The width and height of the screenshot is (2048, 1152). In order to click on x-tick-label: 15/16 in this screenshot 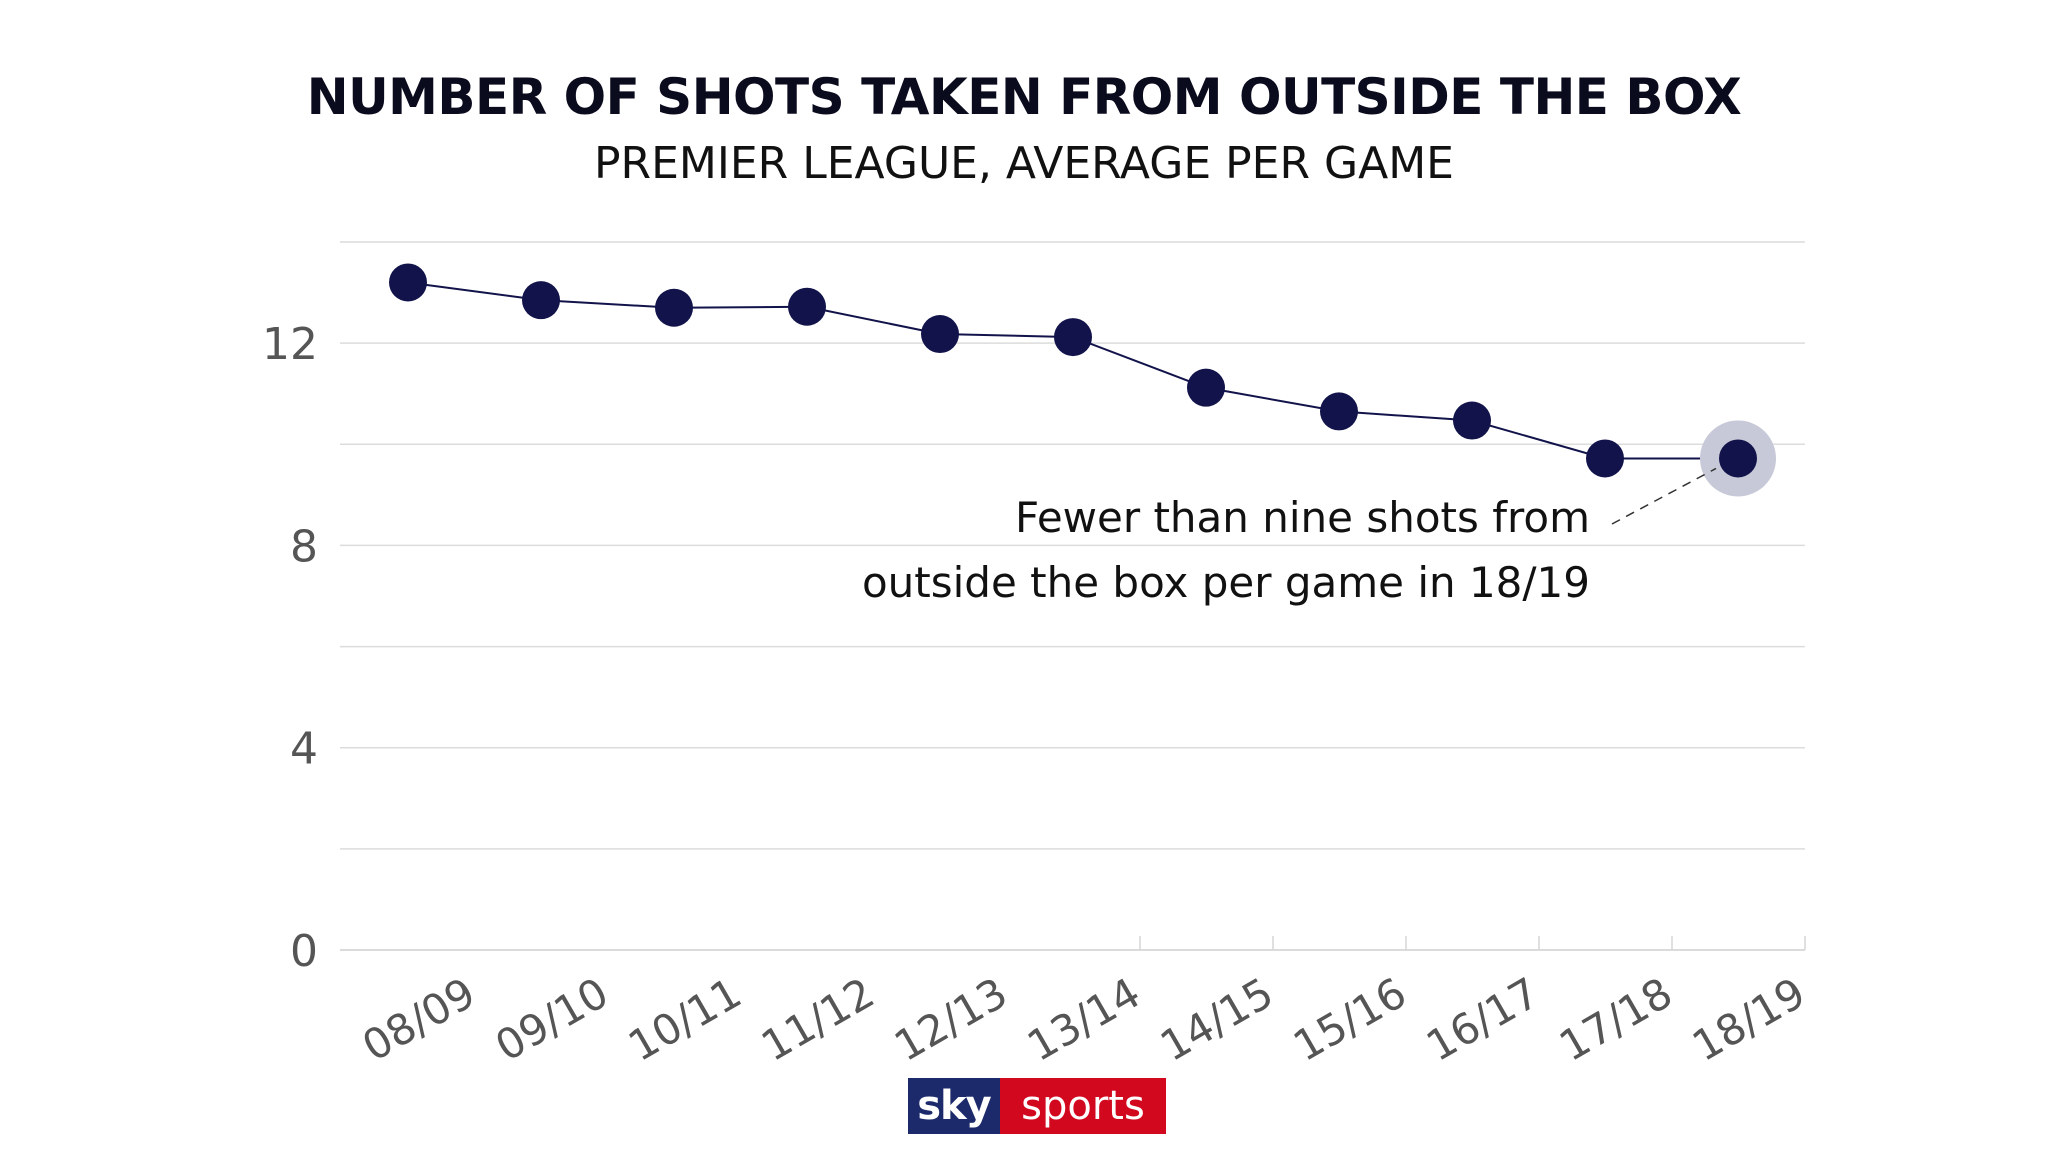, I will do `click(1349, 1019)`.